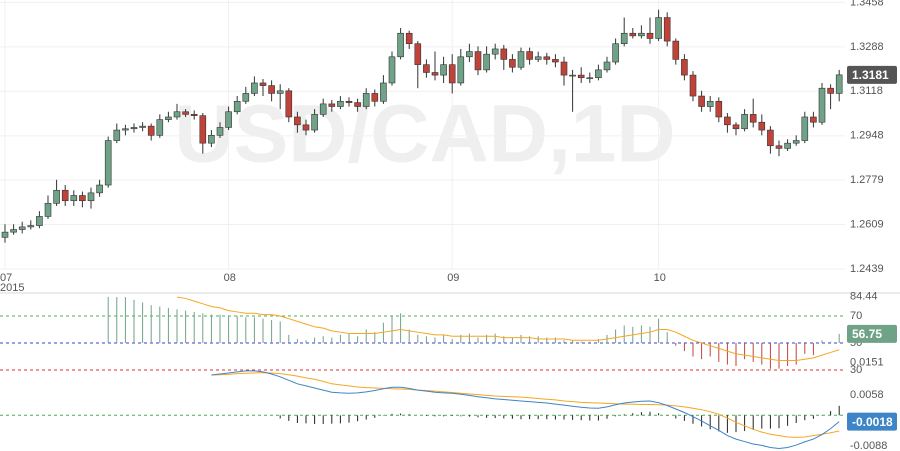  I want to click on y-tick-label: 1.3458, so click(867, 4).